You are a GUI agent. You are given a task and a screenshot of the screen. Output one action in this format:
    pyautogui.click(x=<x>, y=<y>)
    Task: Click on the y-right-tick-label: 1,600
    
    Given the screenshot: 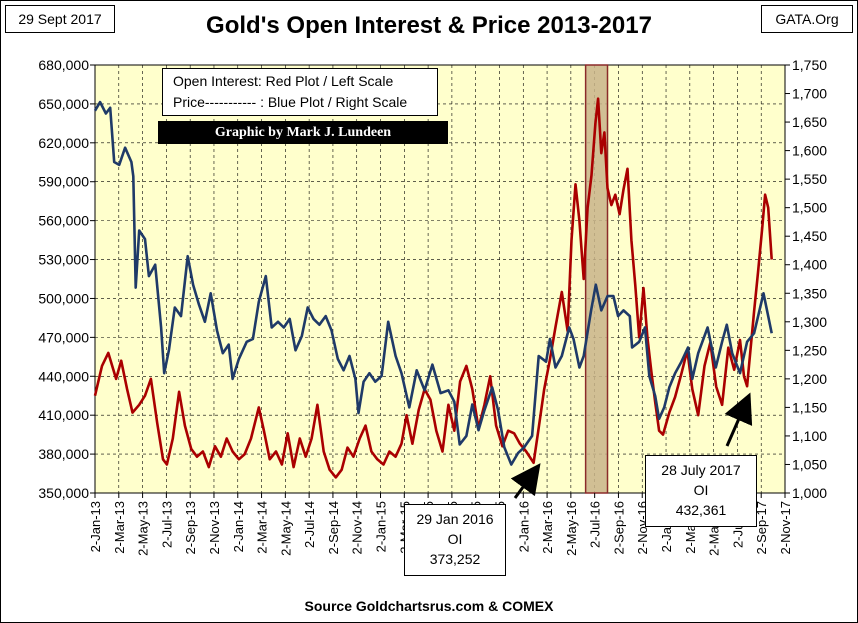 What is the action you would take?
    pyautogui.click(x=809, y=151)
    